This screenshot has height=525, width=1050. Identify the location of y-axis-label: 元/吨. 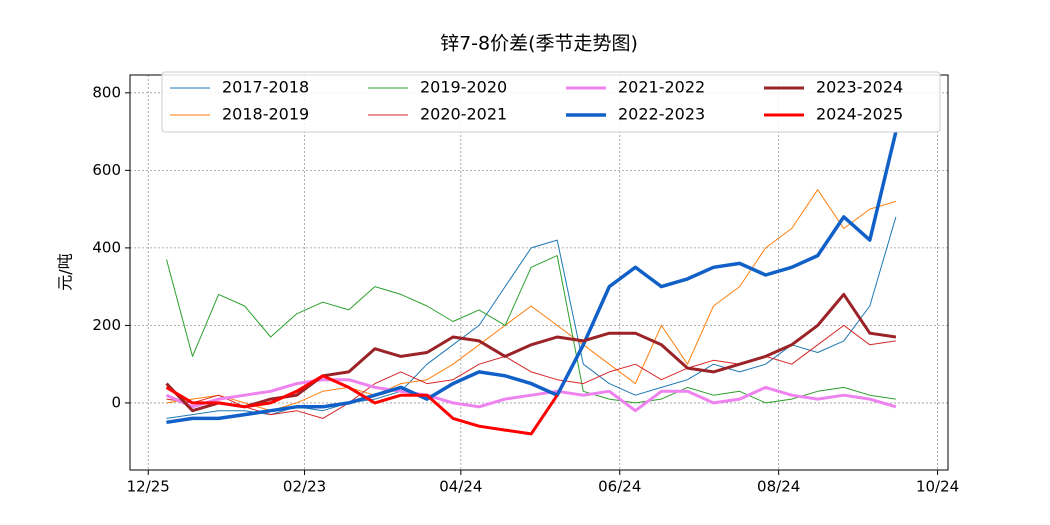
(65, 271).